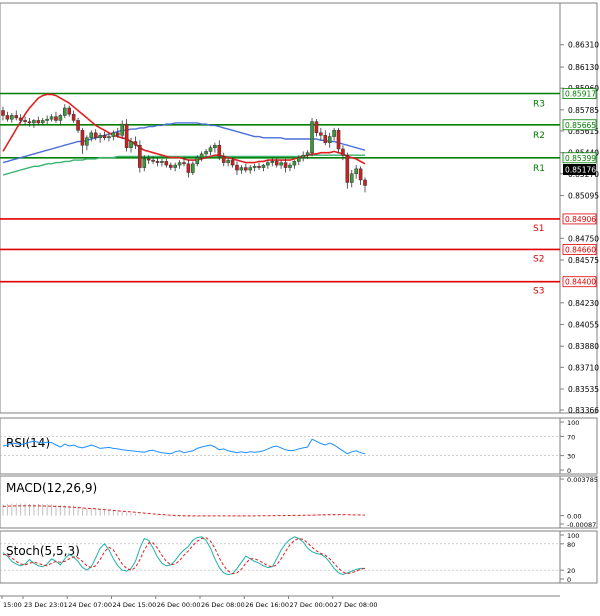  I want to click on current-price-label: 0.85176, so click(580, 170).